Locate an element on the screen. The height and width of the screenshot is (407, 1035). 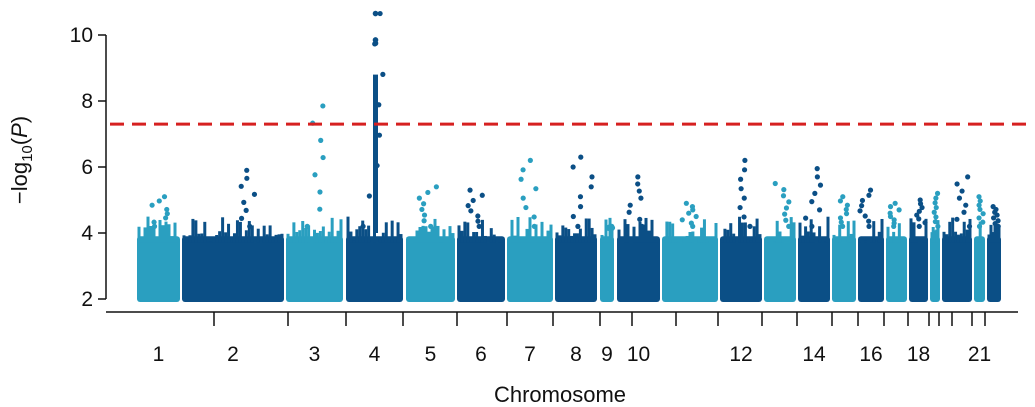
chromosome-3-point is located at coordinates (321, 140).